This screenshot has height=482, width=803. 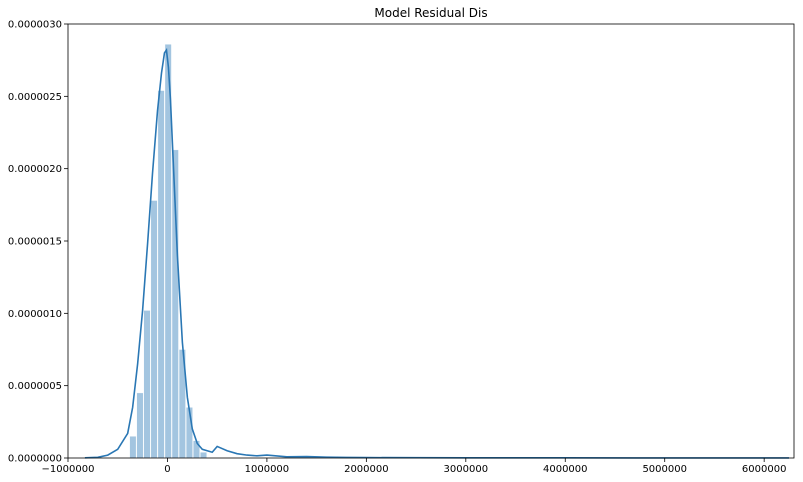 I want to click on y-tick-label: 0.0000000, so click(x=35, y=459).